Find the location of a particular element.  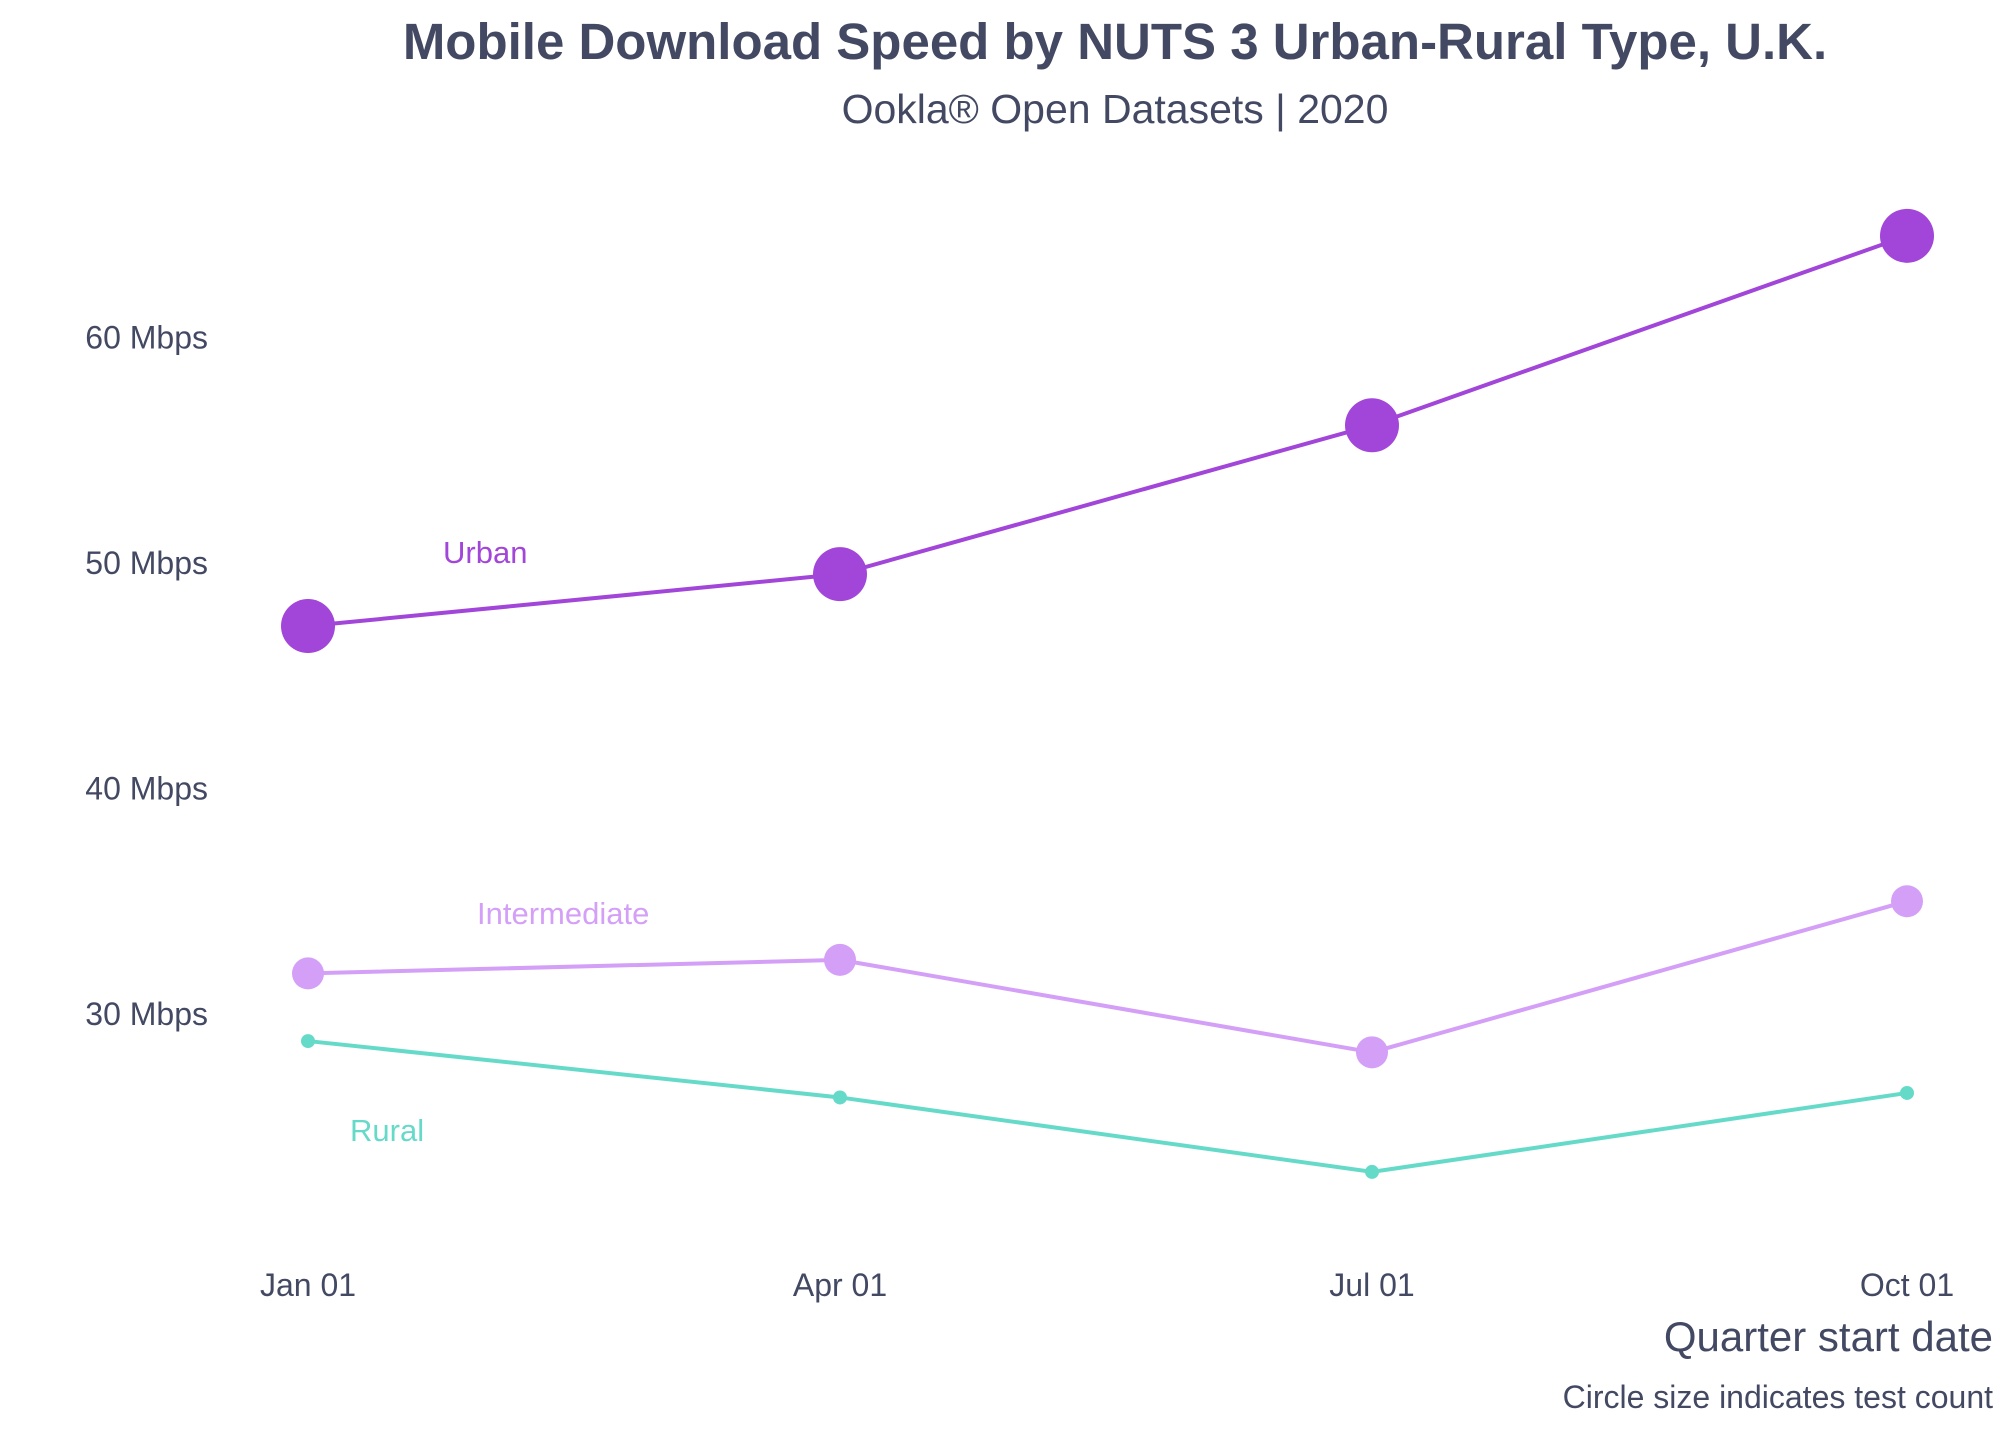

series-label-rural: Rural is located at coordinates (387, 1130).